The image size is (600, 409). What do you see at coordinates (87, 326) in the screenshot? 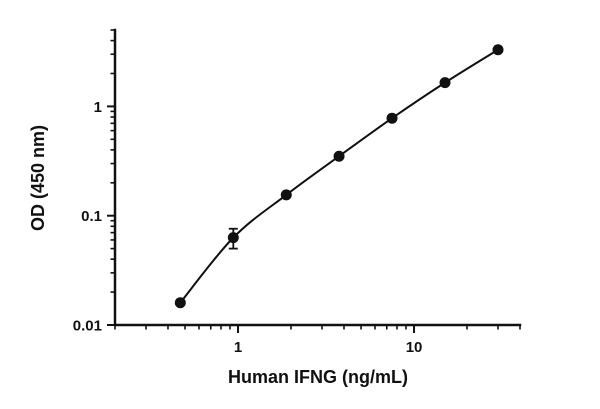
I see `y-tick-label: 0.01` at bounding box center [87, 326].